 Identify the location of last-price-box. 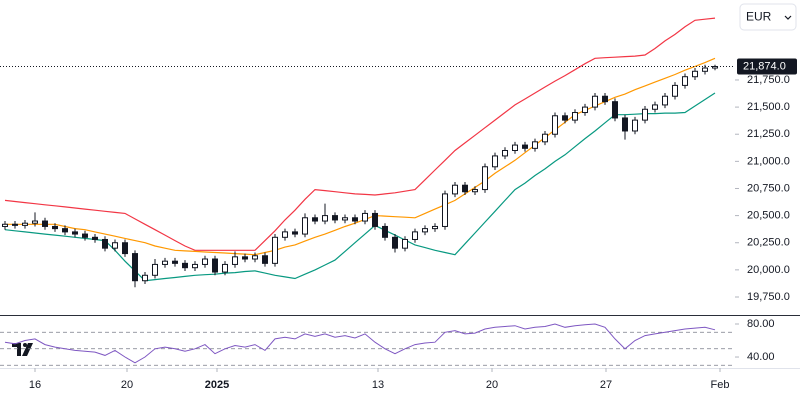
(767, 66).